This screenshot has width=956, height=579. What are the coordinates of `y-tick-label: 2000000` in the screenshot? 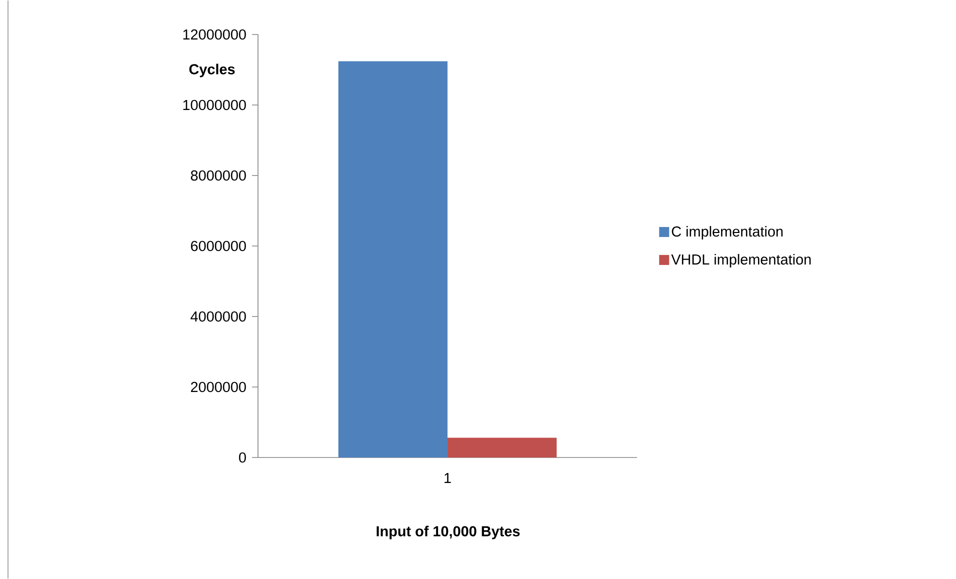 It's located at (218, 387).